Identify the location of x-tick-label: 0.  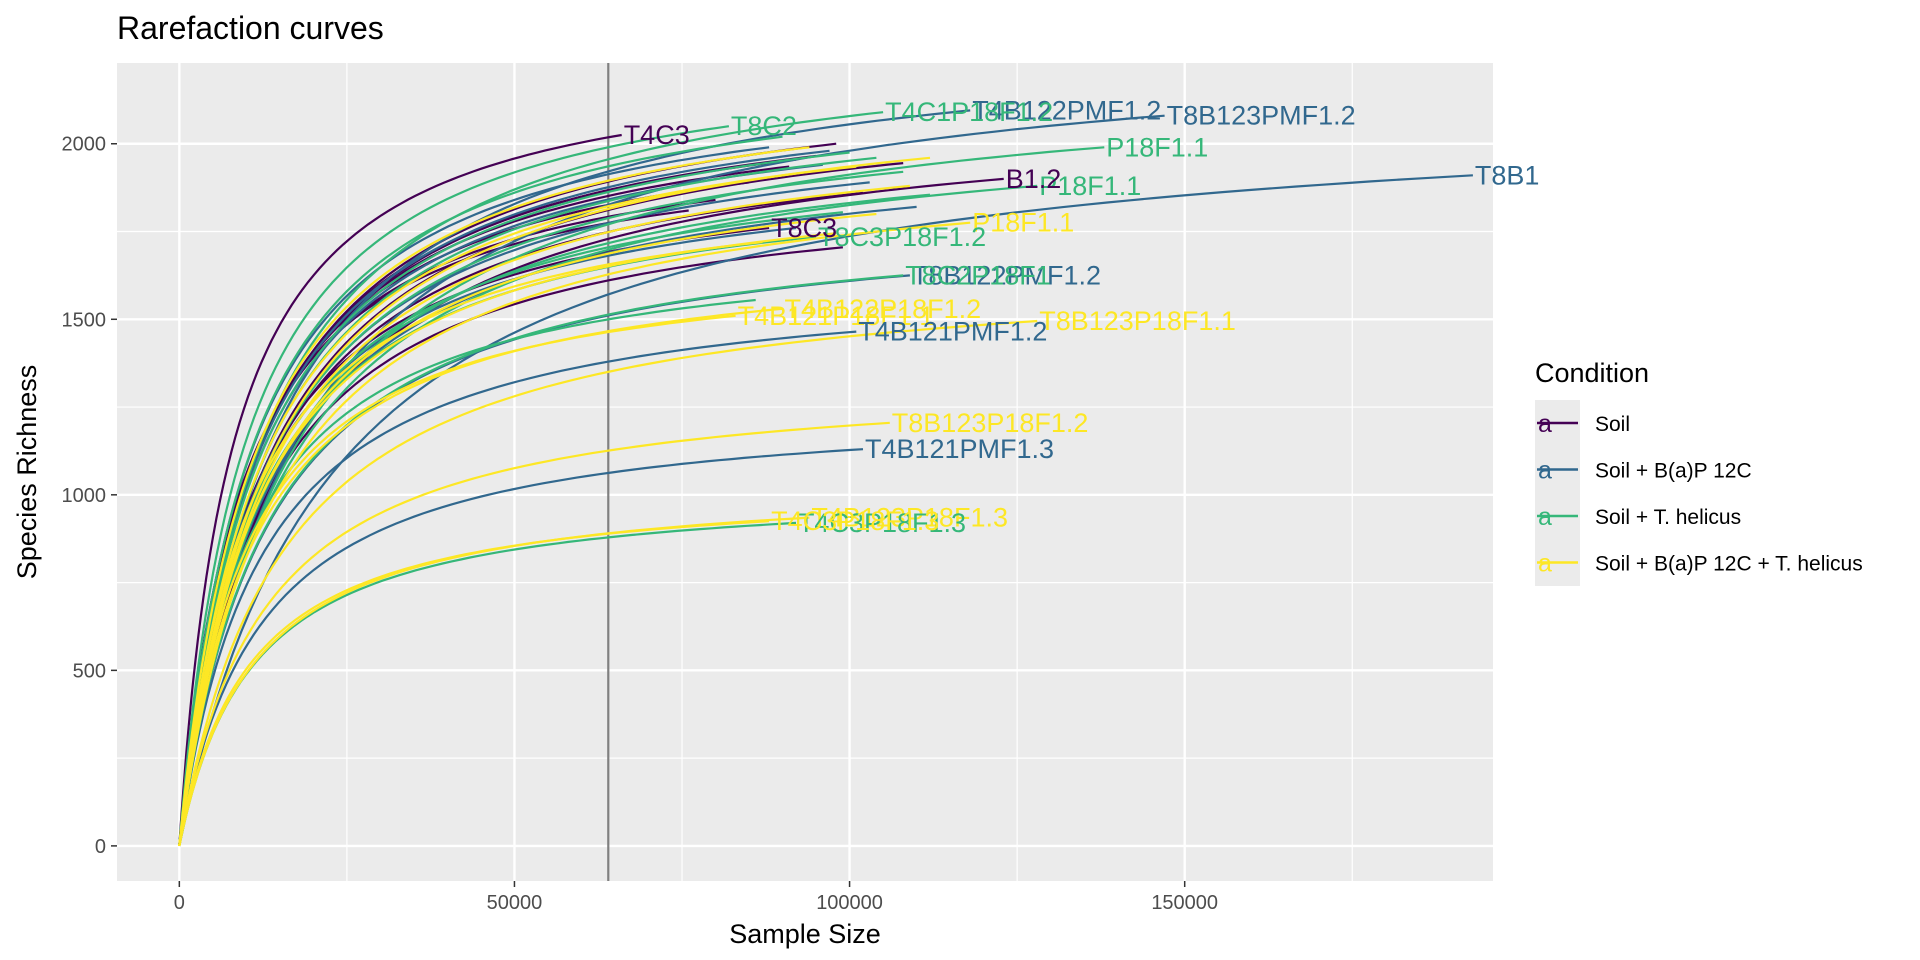
(179, 903).